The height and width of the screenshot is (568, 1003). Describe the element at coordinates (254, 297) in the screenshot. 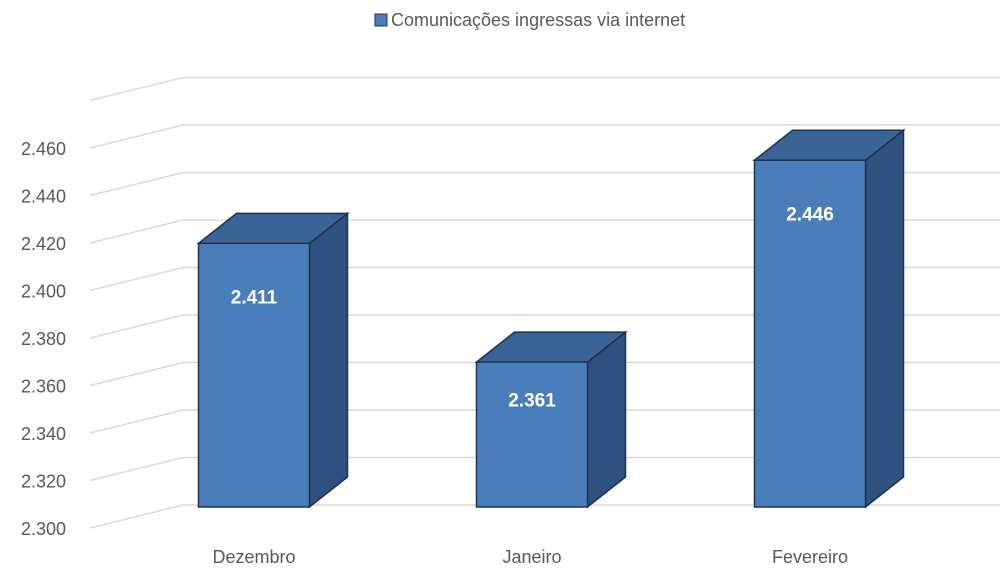

I see `value-label: 2.411` at that location.